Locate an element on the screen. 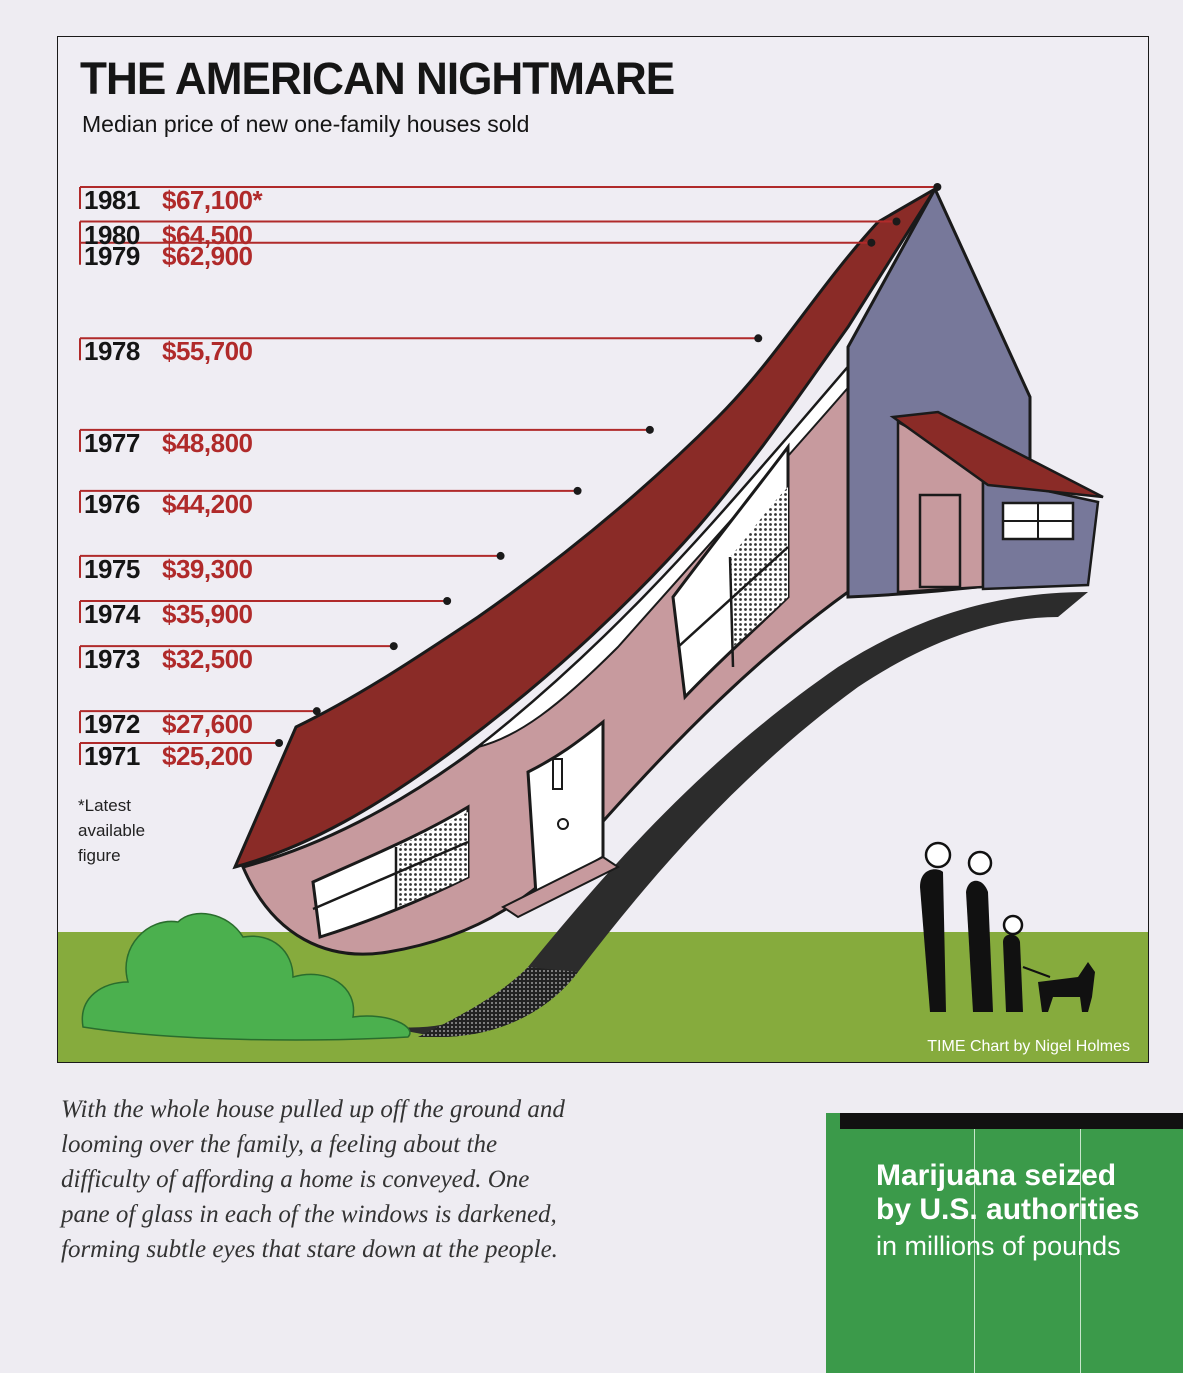 The width and height of the screenshot is (1183, 1373). lower-window-dark-pane is located at coordinates (432, 859).